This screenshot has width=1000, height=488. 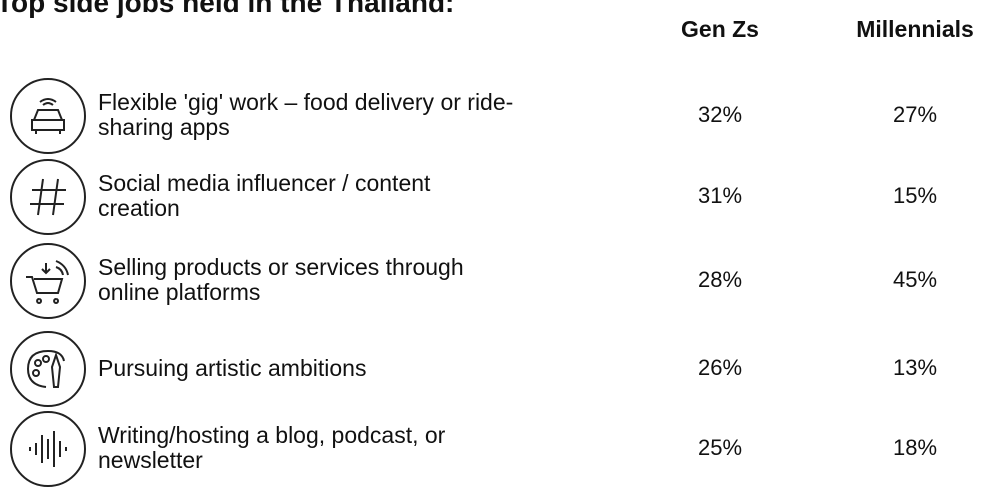 I want to click on car-icon, so click(x=48, y=116).